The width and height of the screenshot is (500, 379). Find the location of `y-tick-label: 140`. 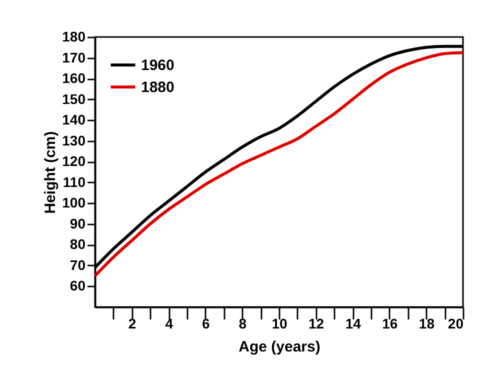

y-tick-label: 140 is located at coordinates (74, 120).